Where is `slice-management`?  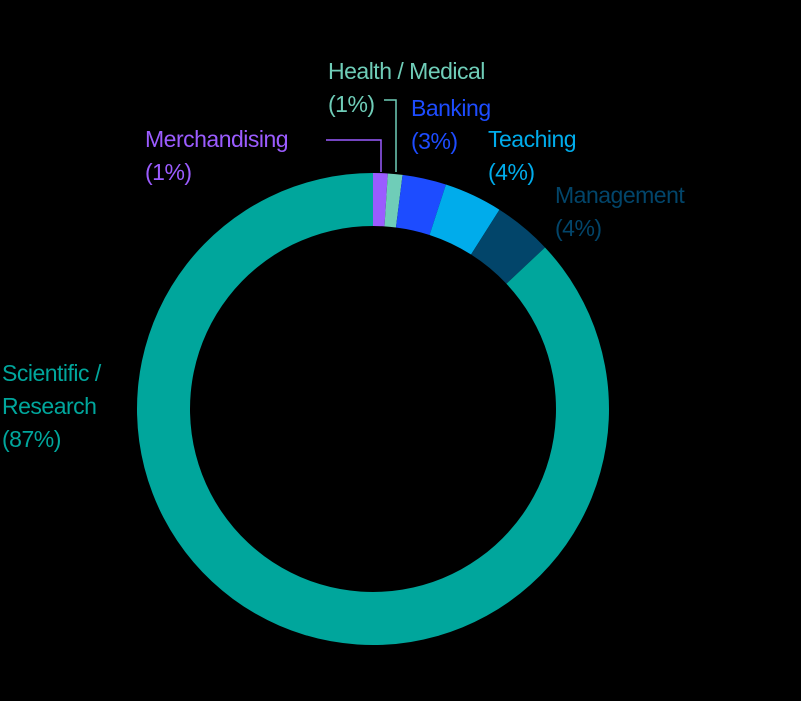 slice-management is located at coordinates (508, 246).